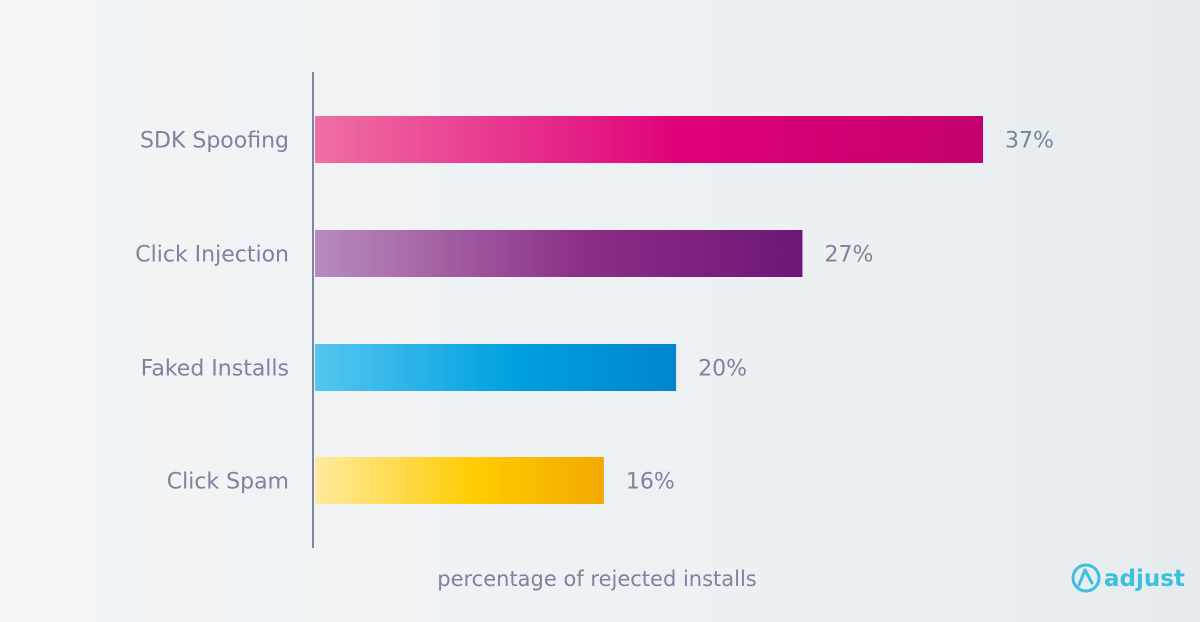  Describe the element at coordinates (1144, 579) in the screenshot. I see `brand-name: adjust` at that location.